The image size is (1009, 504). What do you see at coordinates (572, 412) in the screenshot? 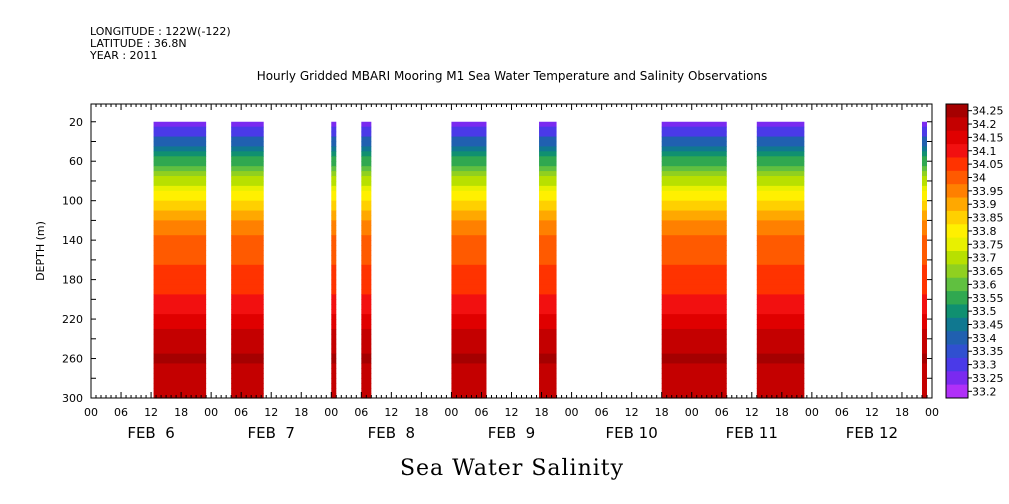
I see `x-tick-label: 00` at bounding box center [572, 412].